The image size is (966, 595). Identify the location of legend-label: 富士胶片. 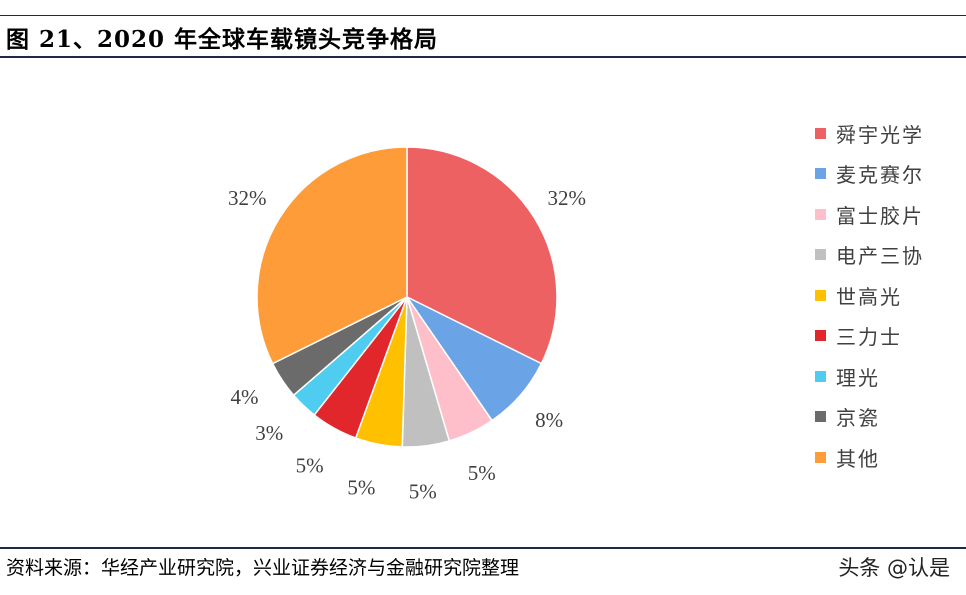
(880, 215).